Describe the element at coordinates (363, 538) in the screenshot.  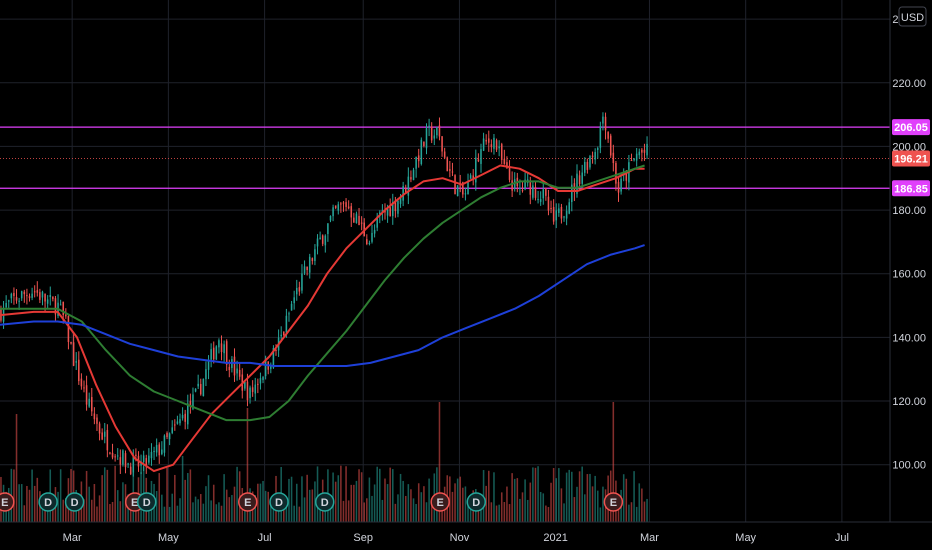
I see `x-tick-label: Sep` at that location.